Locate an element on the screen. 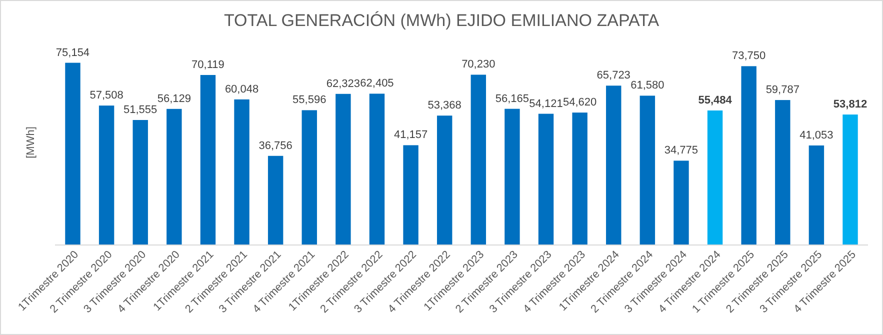 This screenshot has height=335, width=883. data-label: 56,129 is located at coordinates (174, 98).